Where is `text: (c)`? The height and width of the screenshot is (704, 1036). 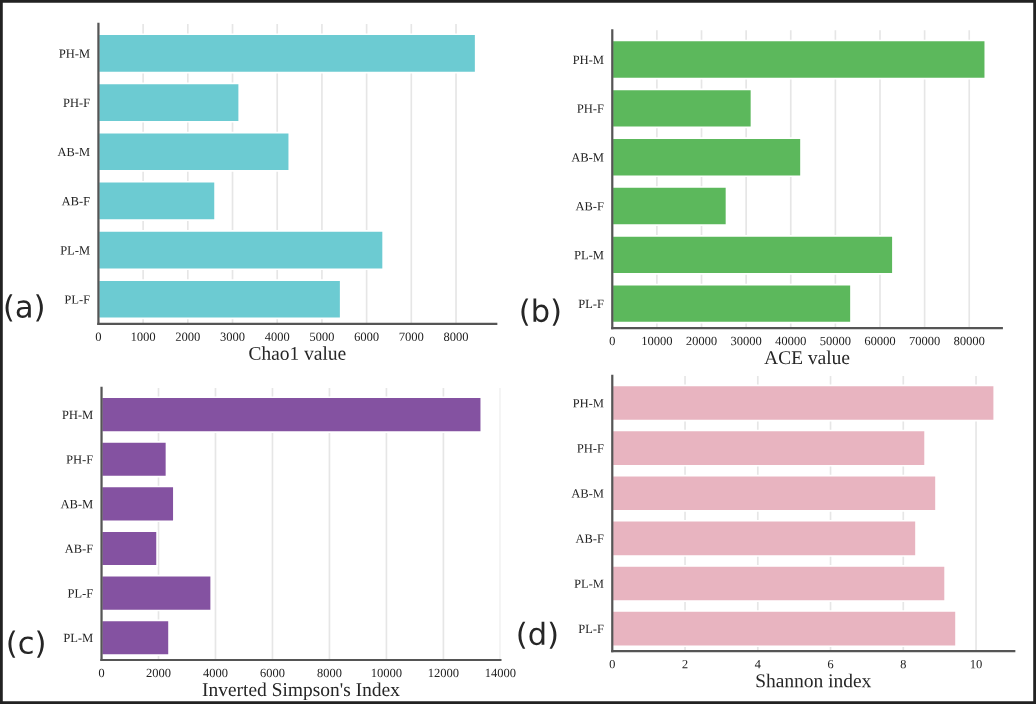 text: (c) is located at coordinates (26, 644).